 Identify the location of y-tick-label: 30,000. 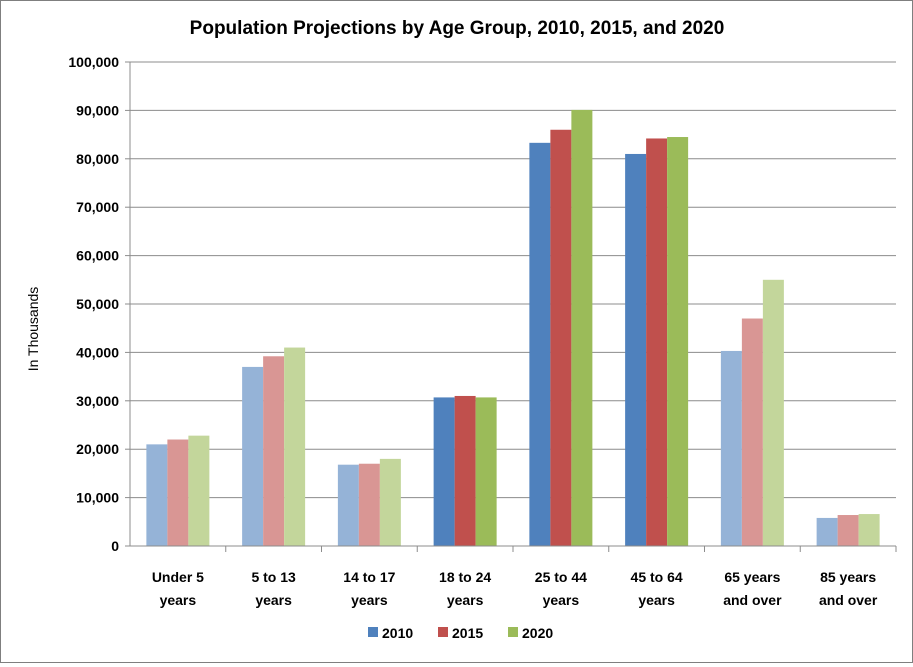
(97, 401).